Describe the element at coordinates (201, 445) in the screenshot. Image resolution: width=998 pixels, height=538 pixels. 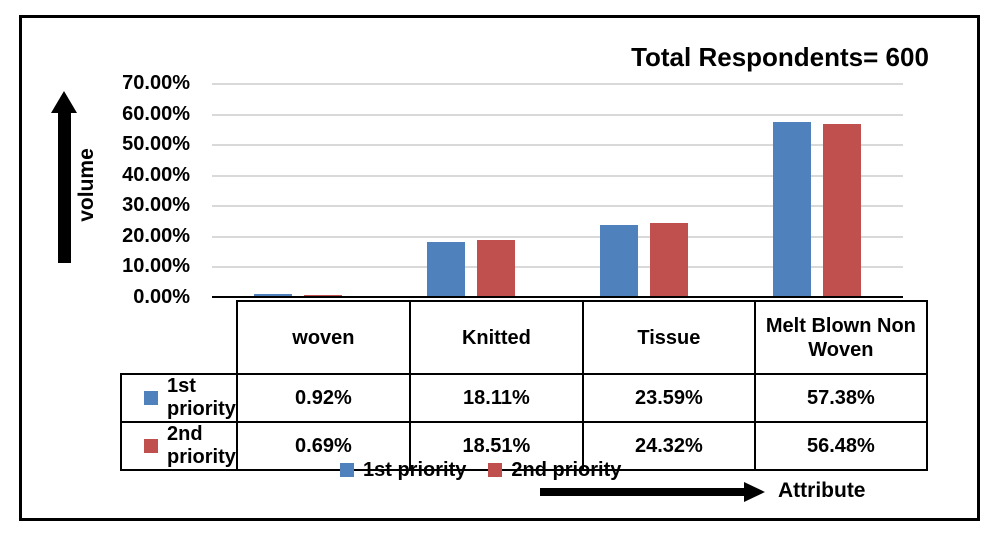
I see `series-label: 2nd priority` at that location.